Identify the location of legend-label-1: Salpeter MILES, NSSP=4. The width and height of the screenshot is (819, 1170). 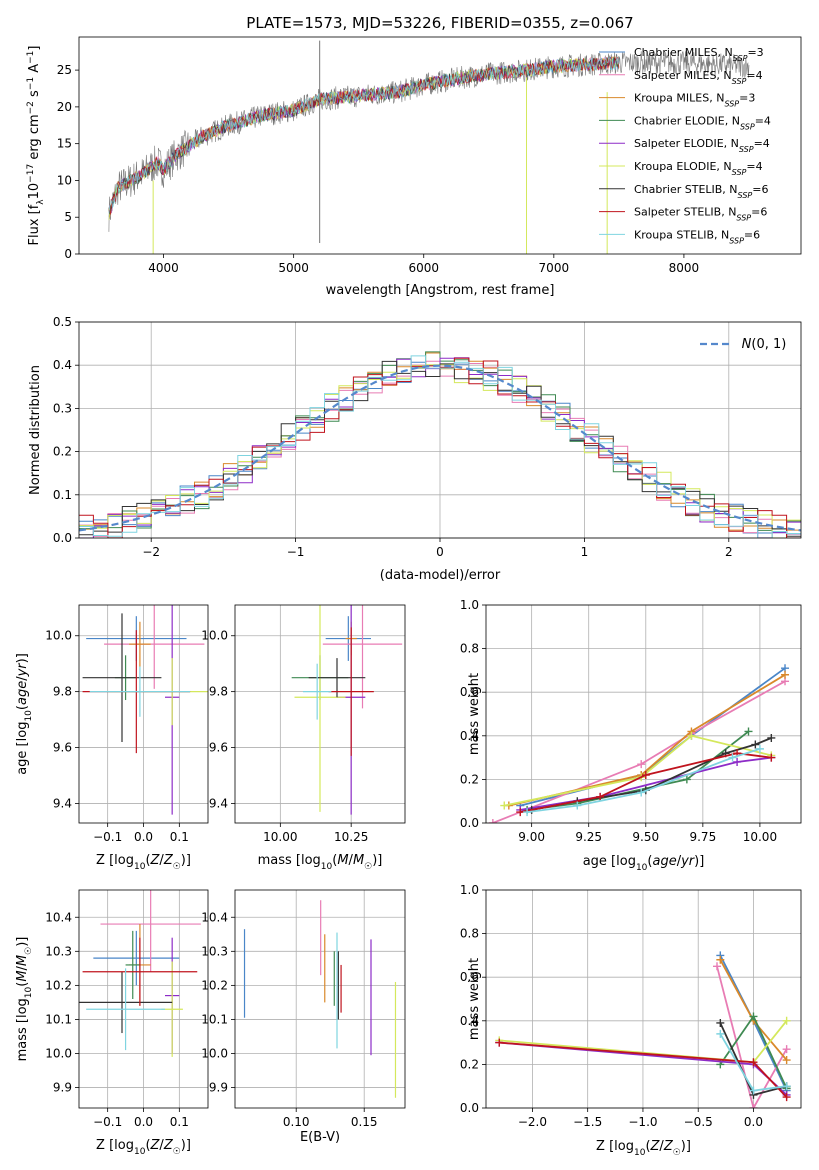
(698, 77).